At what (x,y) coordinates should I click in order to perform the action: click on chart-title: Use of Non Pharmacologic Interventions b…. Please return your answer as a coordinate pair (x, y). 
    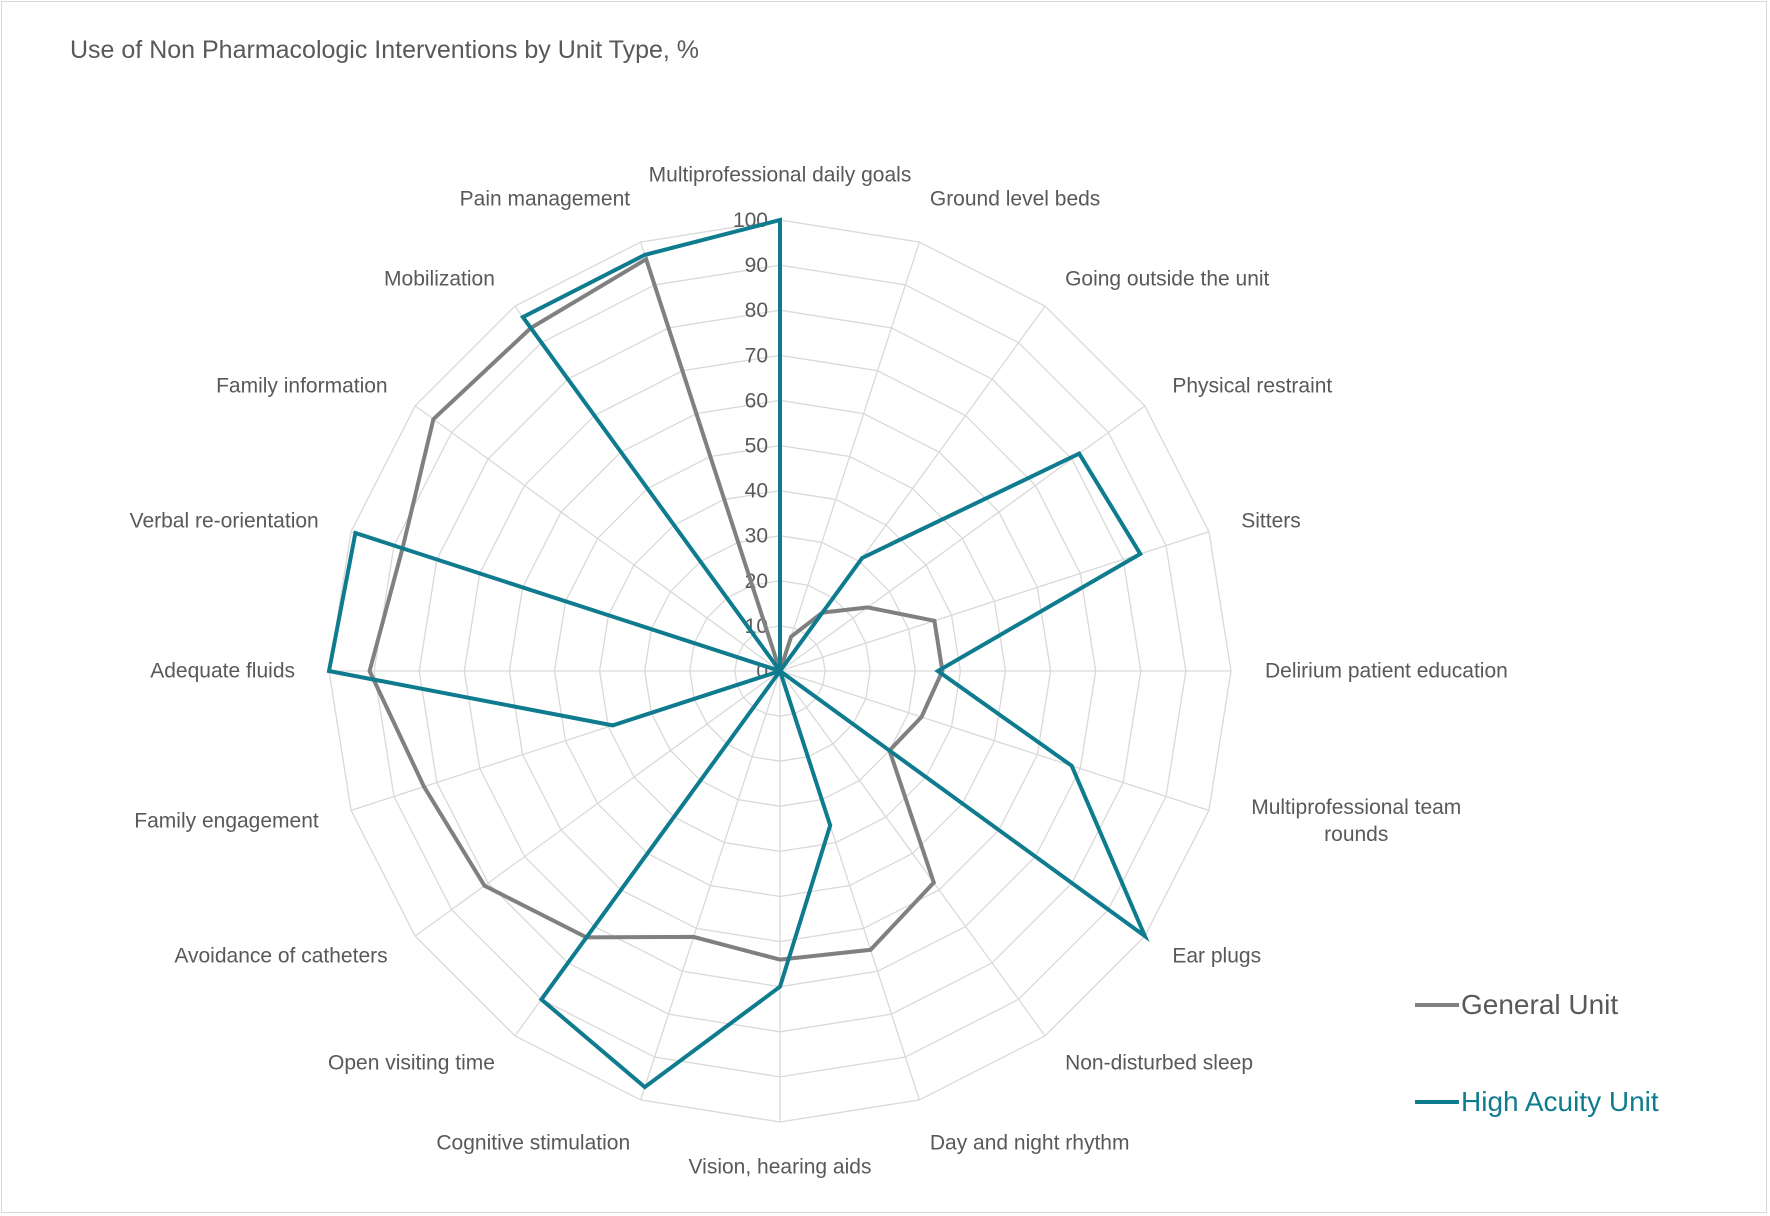
    Looking at the image, I should click on (385, 50).